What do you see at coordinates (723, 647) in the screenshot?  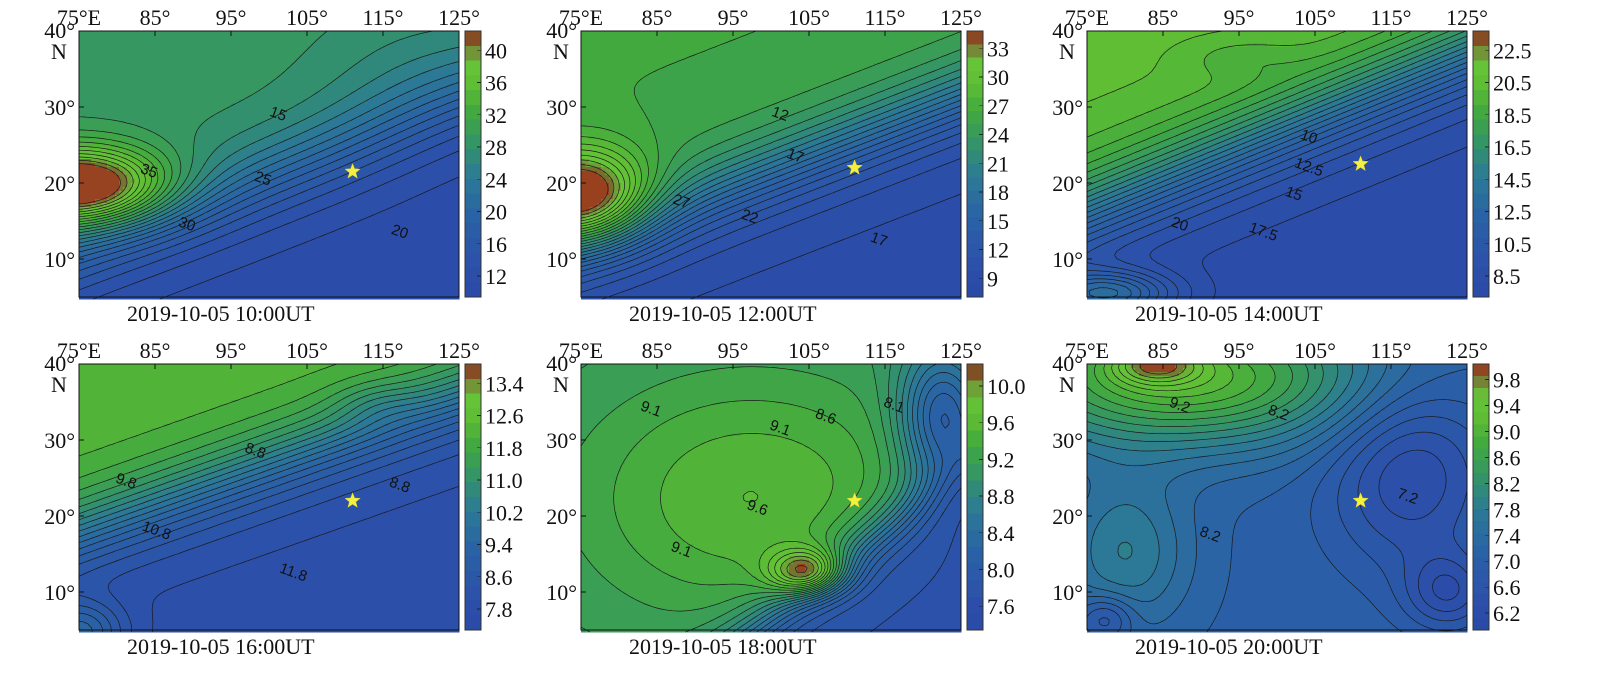 I see `panel-caption: 2019-10-05 18:00UT` at bounding box center [723, 647].